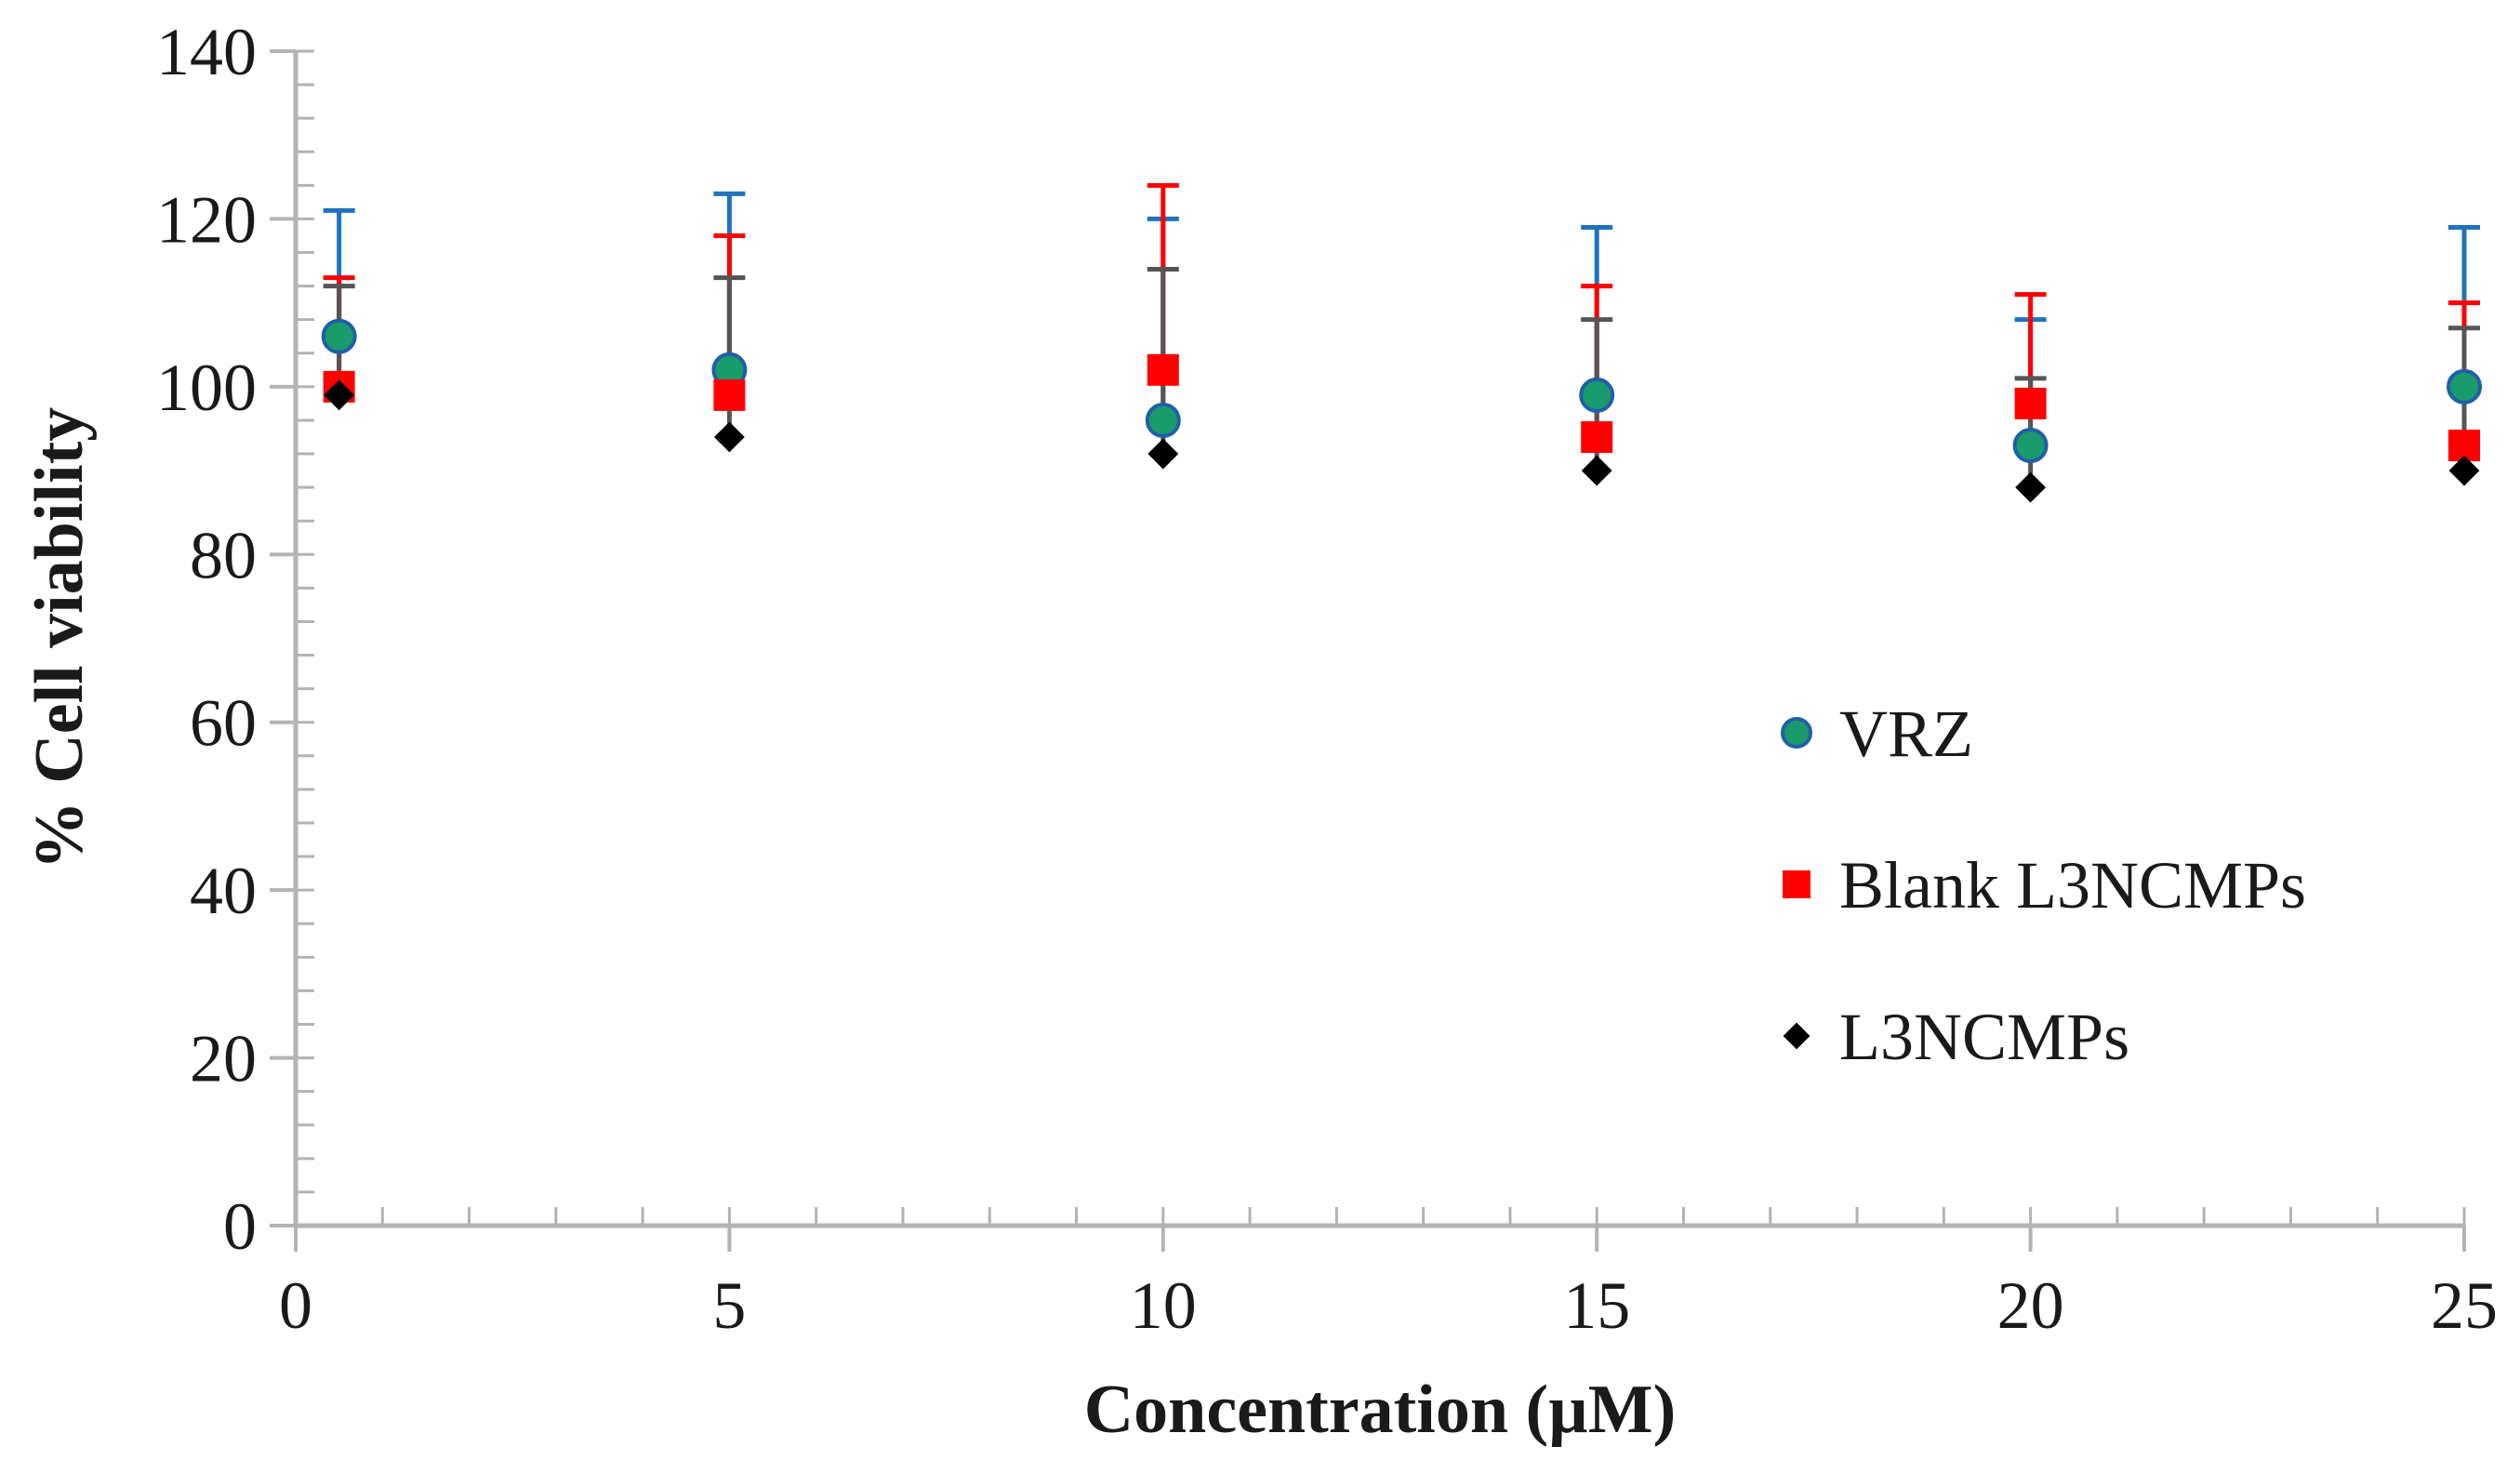  I want to click on y-tick-label: 40, so click(223, 891).